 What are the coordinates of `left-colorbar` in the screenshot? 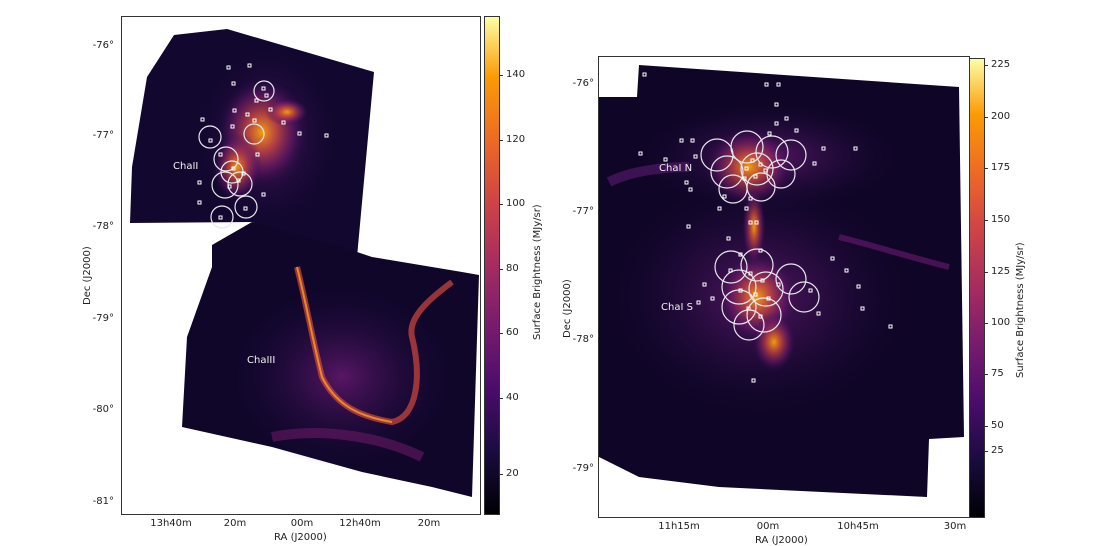 It's located at (492, 265).